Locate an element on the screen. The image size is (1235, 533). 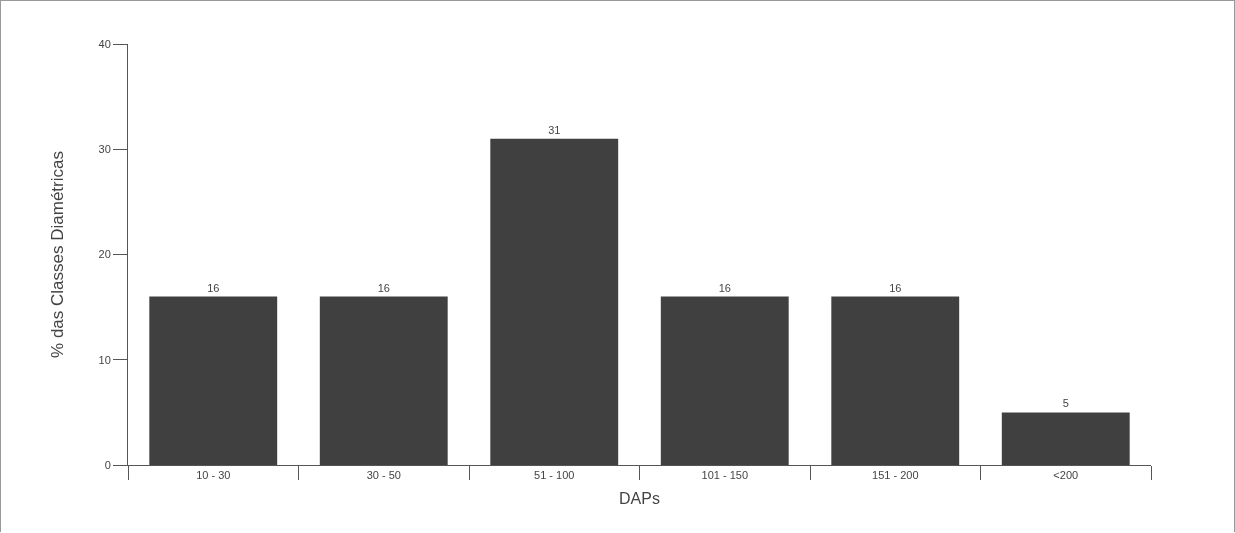
x-tick-label: 101 - 150 is located at coordinates (724, 475).